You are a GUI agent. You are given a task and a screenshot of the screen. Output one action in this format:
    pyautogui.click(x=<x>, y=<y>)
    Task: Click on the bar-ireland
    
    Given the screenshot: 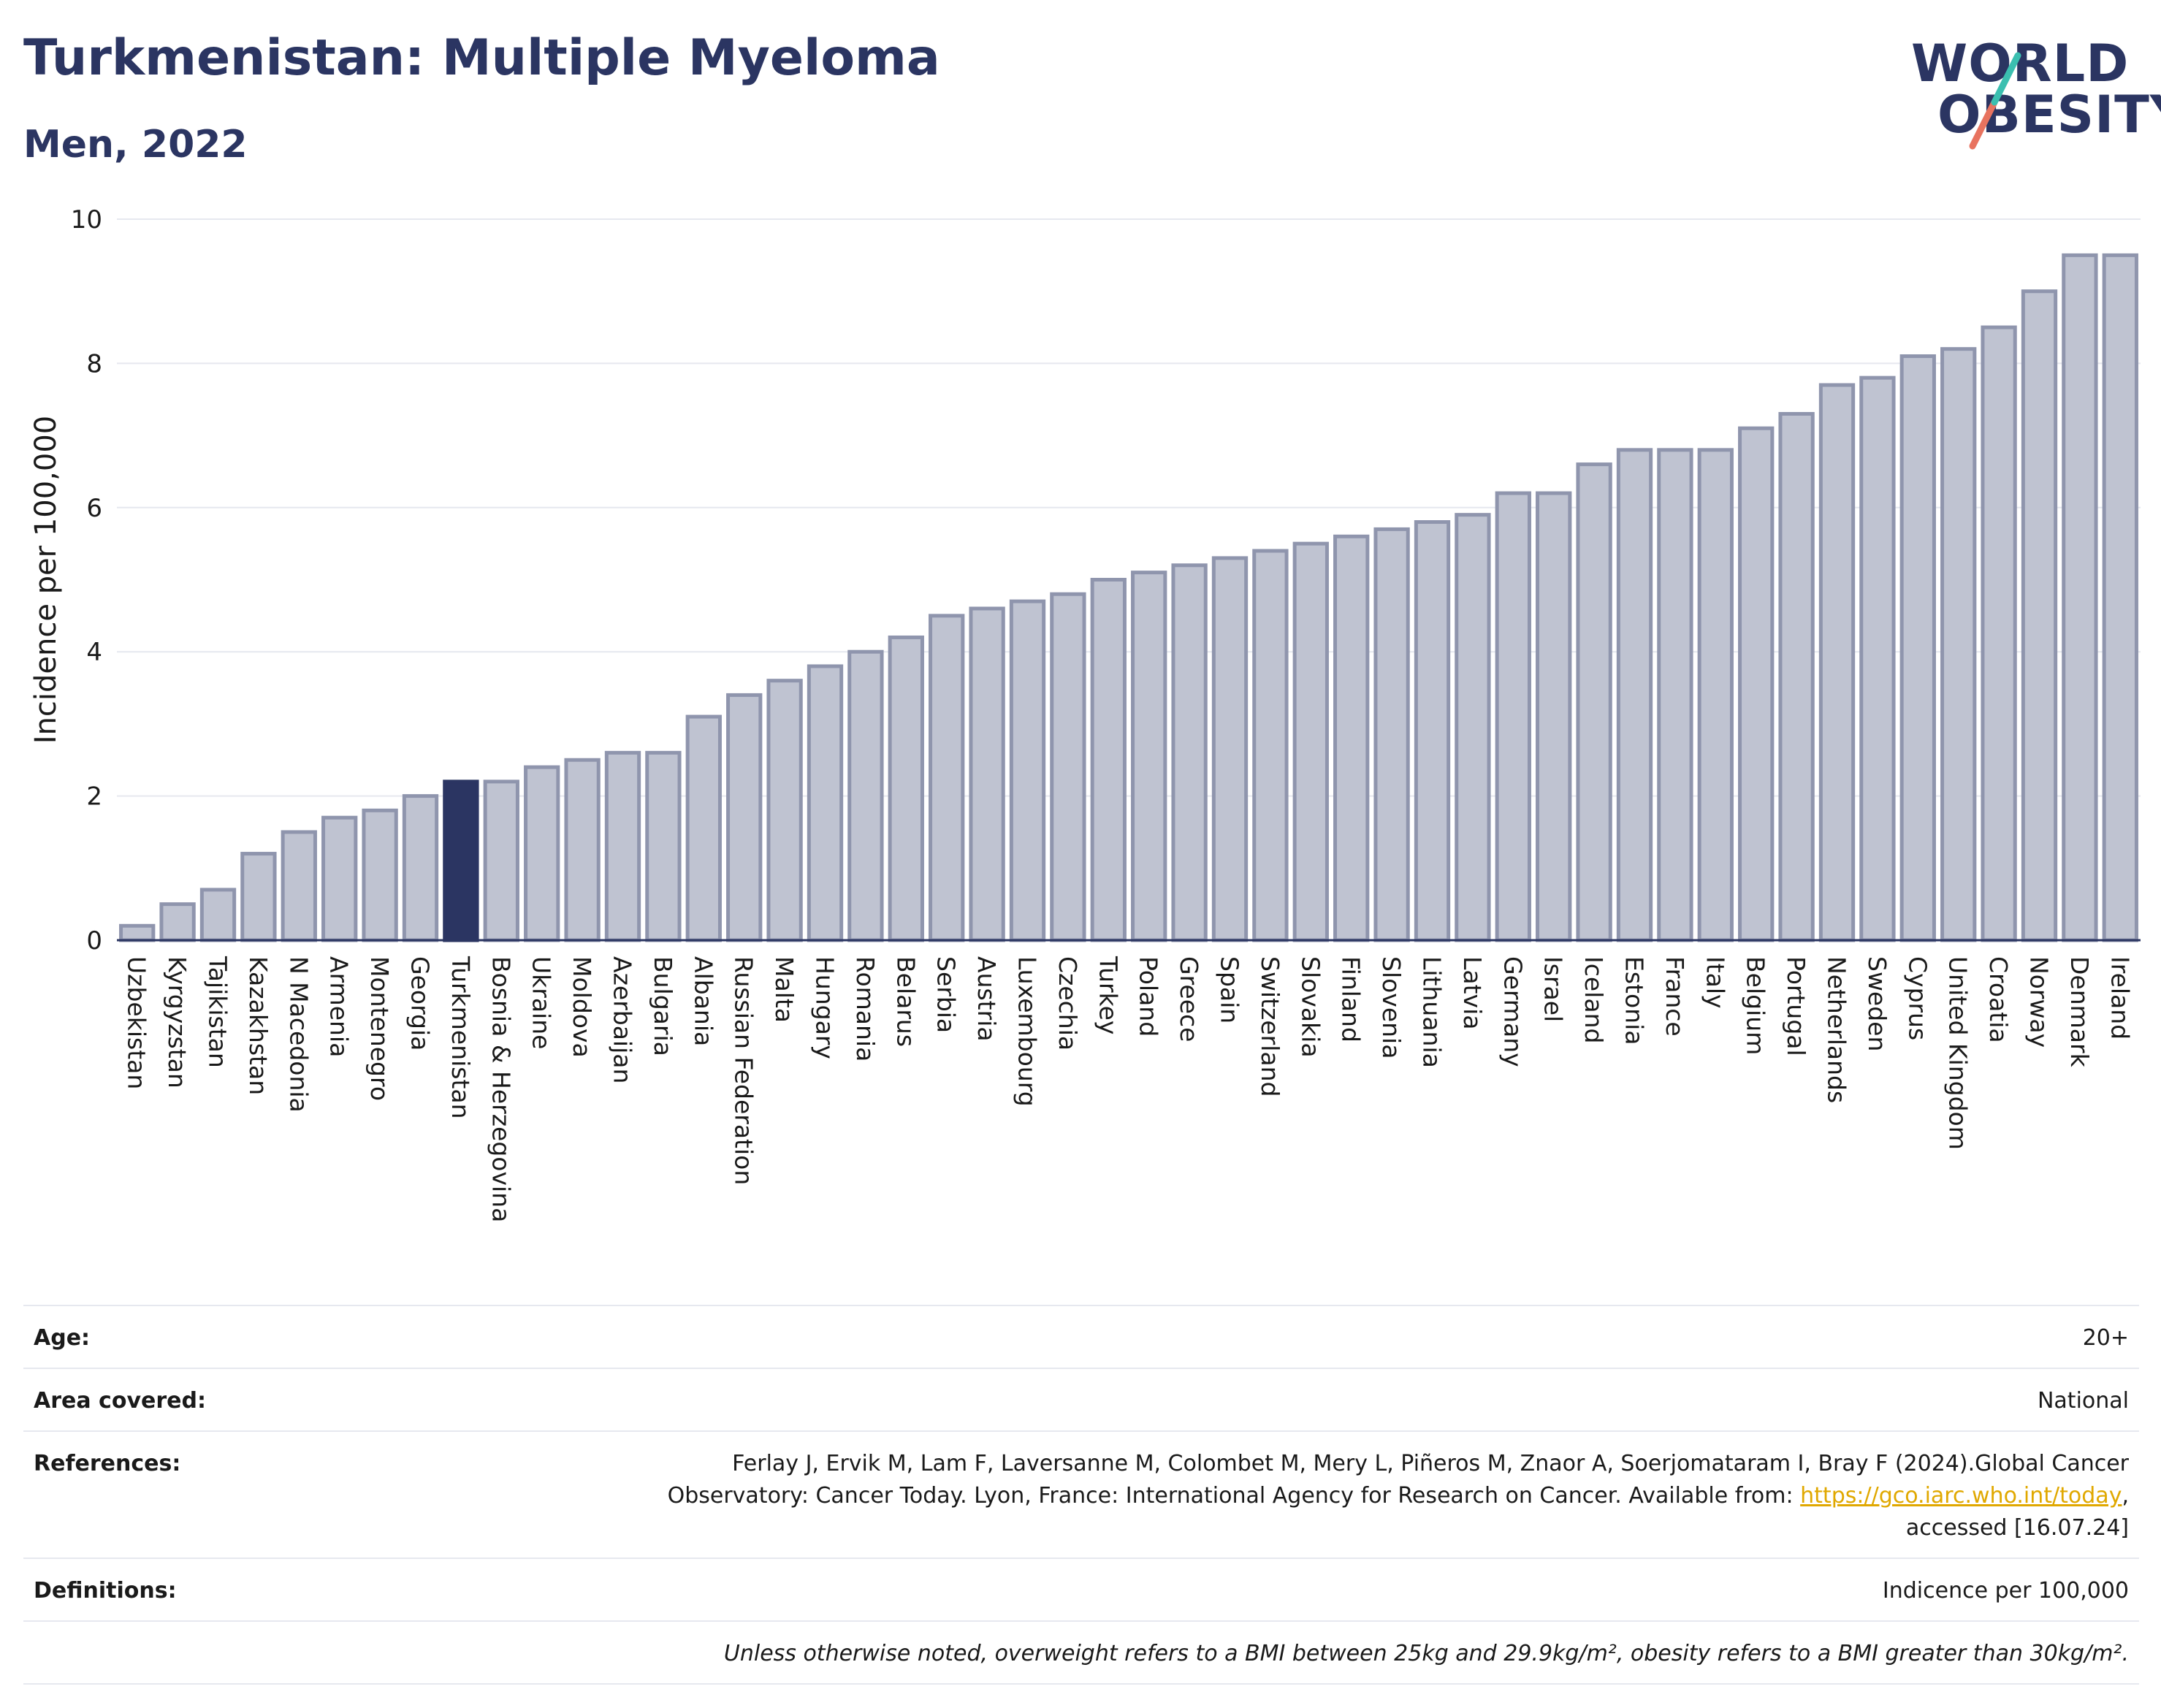 What is the action you would take?
    pyautogui.click(x=2120, y=597)
    